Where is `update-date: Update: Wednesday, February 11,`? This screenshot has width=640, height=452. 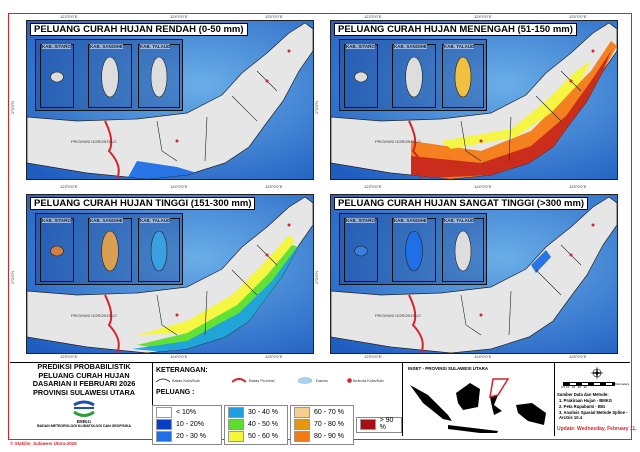 update-date: Update: Wednesday, February 11, is located at coordinates (597, 429).